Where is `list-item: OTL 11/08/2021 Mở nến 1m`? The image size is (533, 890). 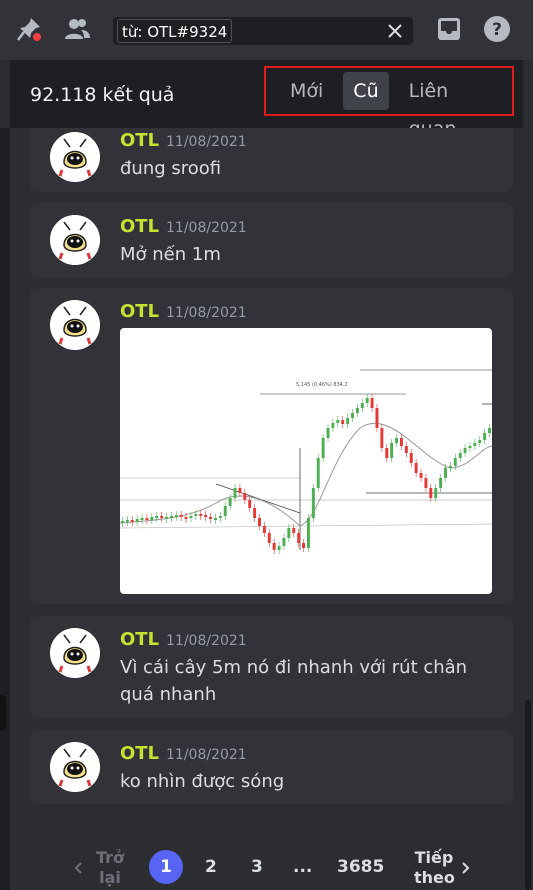
list-item: OTL 11/08/2021 Mở nến 1m is located at coordinates (271, 240).